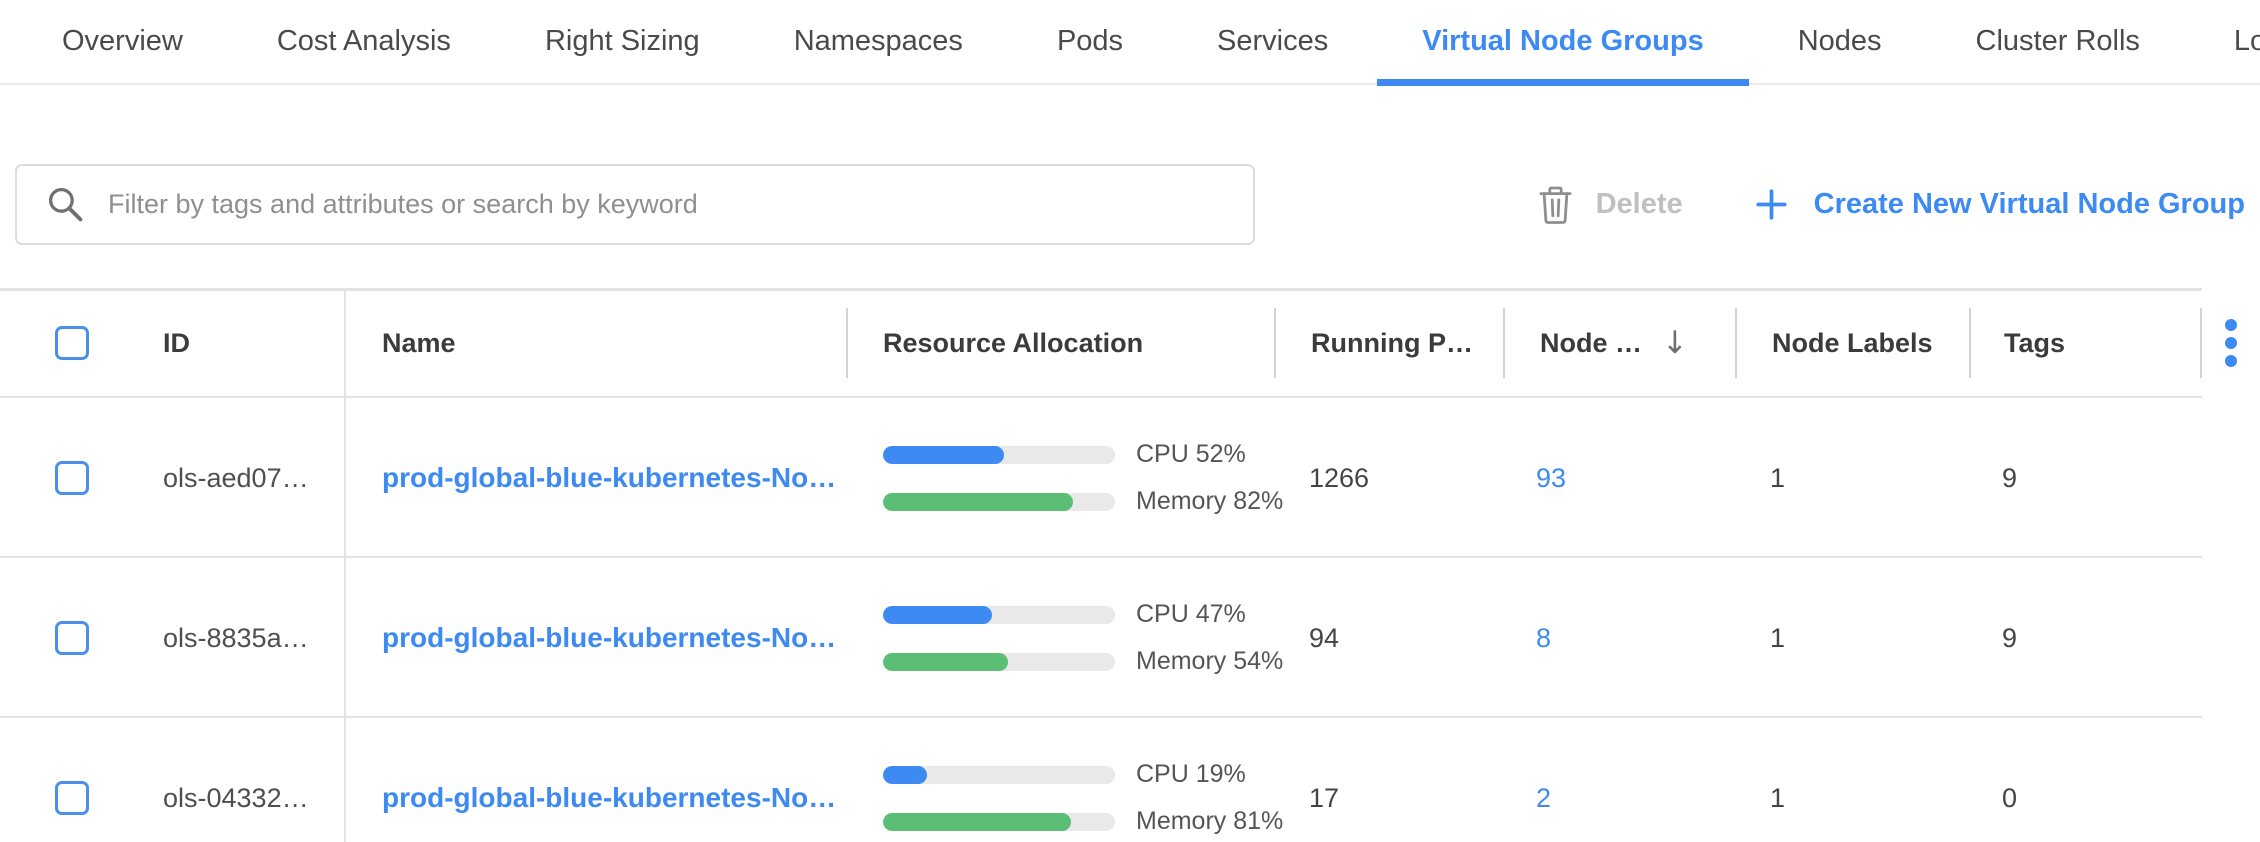  I want to click on resource-allocation-cell: CPU 19% Memory 81%, so click(1064, 798).